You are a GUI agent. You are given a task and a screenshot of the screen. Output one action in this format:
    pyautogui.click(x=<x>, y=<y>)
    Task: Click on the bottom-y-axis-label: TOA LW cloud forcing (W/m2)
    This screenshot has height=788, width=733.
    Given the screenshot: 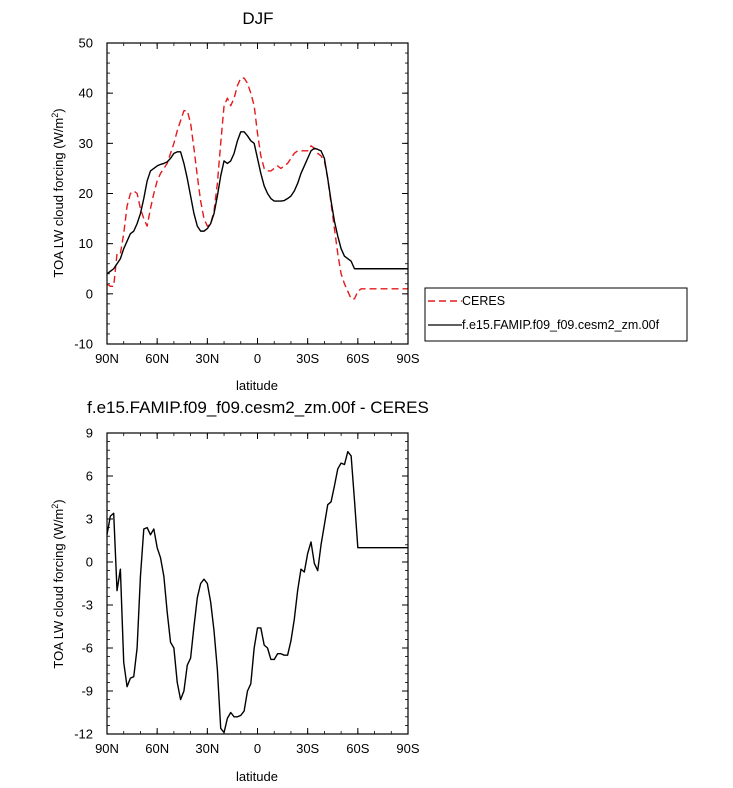 What is the action you would take?
    pyautogui.click(x=58, y=583)
    